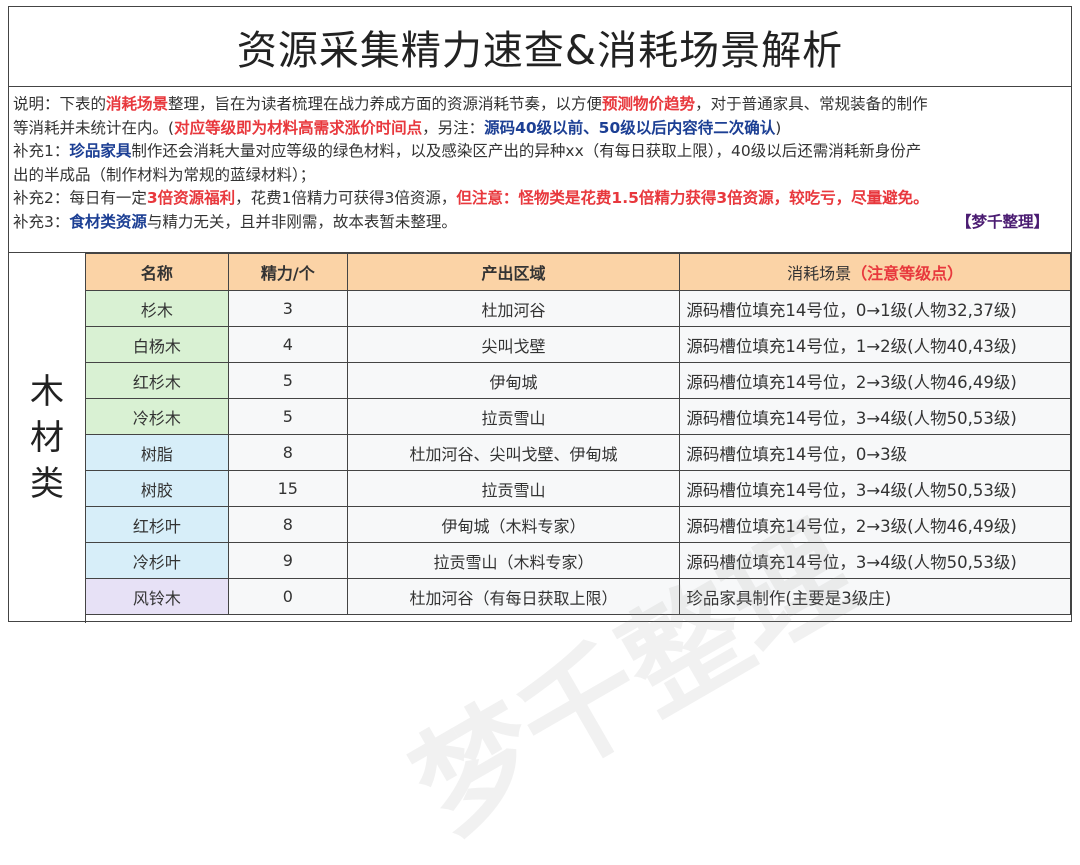 Image resolution: width=1080 pixels, height=865 pixels. Describe the element at coordinates (157, 452) in the screenshot. I see `cell-name: 树脂` at that location.